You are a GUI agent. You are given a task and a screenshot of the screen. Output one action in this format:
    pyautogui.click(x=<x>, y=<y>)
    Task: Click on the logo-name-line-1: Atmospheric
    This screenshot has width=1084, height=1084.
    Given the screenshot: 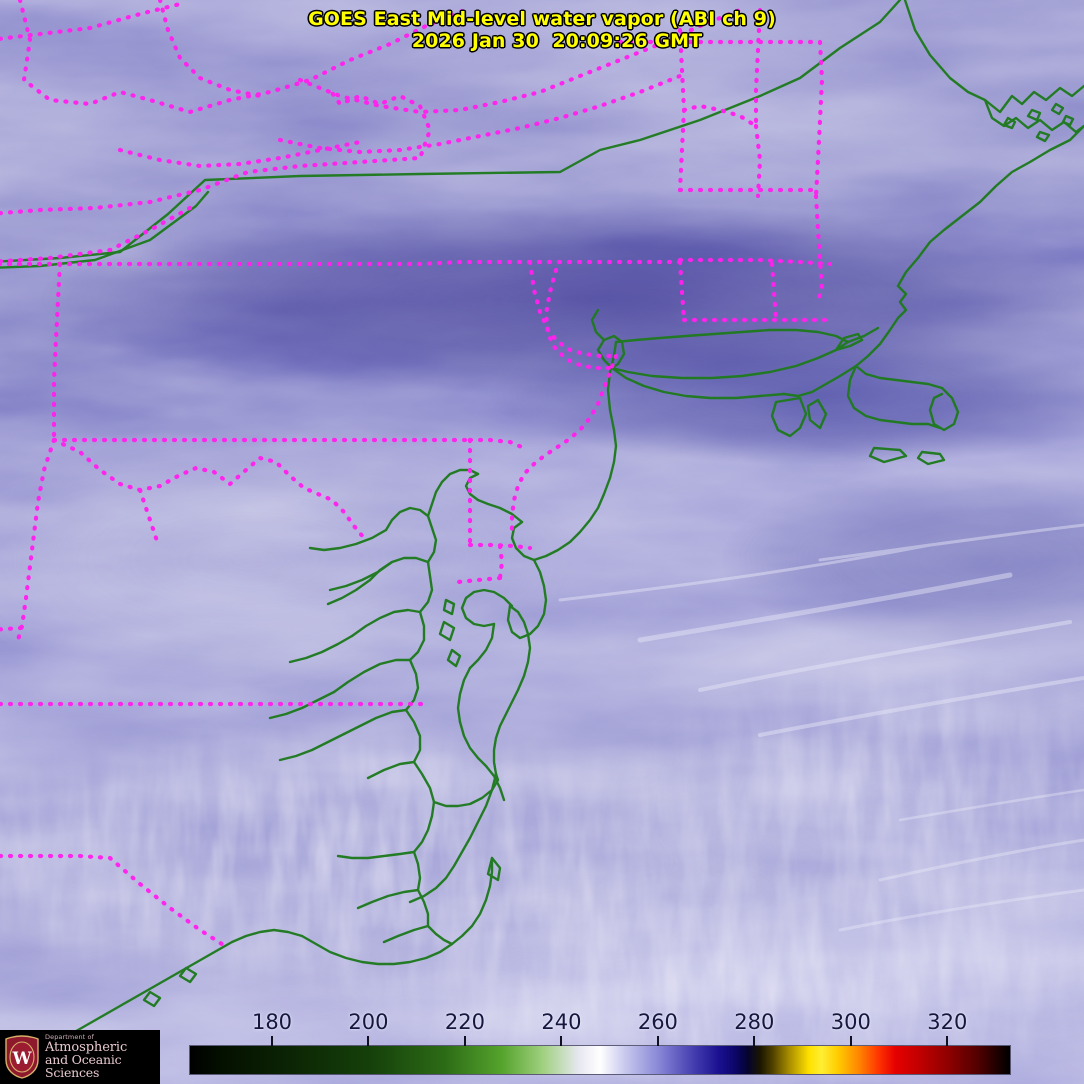 What is the action you would take?
    pyautogui.click(x=86, y=1047)
    